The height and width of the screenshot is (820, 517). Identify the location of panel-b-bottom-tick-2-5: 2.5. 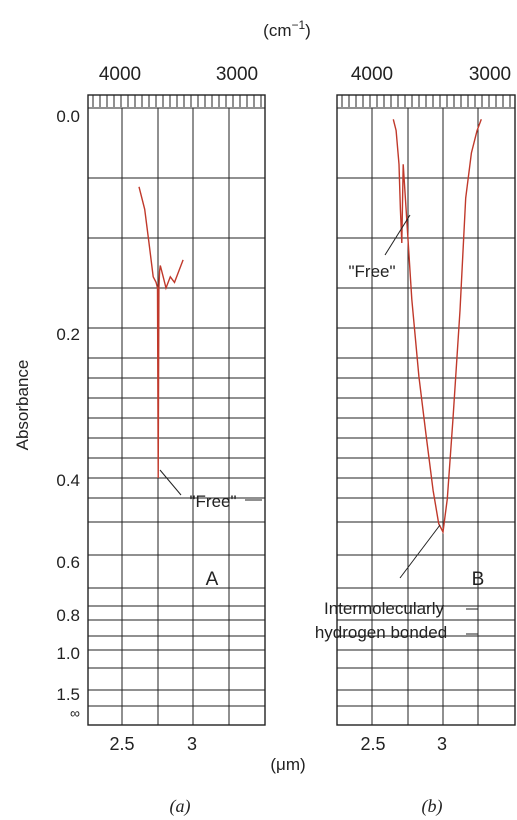
(372, 744).